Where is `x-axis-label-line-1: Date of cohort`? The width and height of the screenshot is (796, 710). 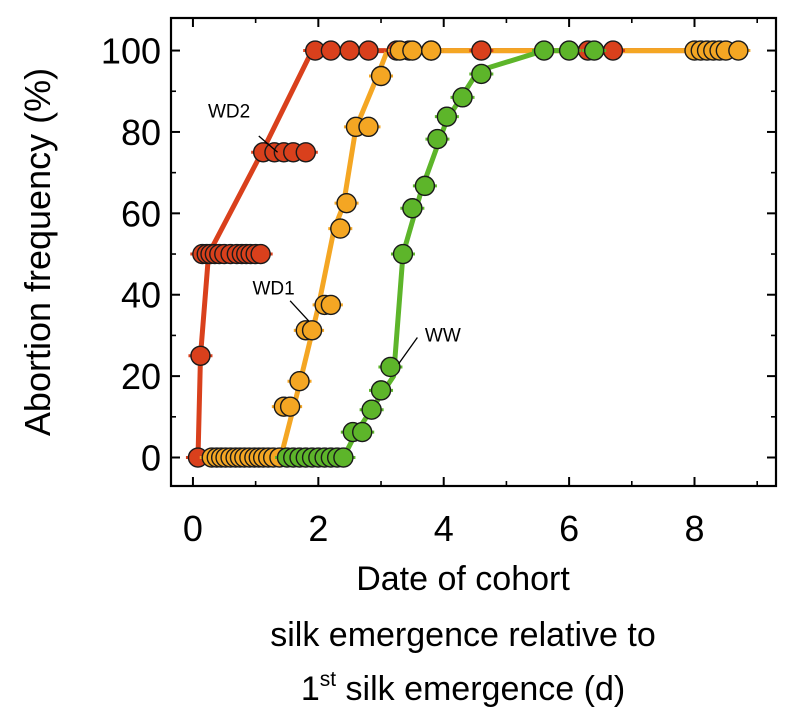 x-axis-label-line-1: Date of cohort is located at coordinates (463, 579).